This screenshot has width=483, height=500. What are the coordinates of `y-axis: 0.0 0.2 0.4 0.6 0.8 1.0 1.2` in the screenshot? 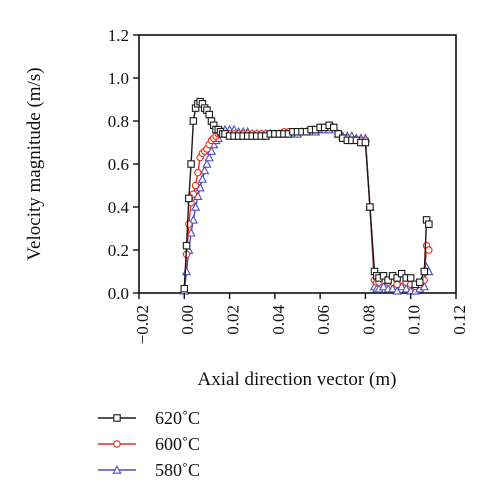 It's located at (123, 164).